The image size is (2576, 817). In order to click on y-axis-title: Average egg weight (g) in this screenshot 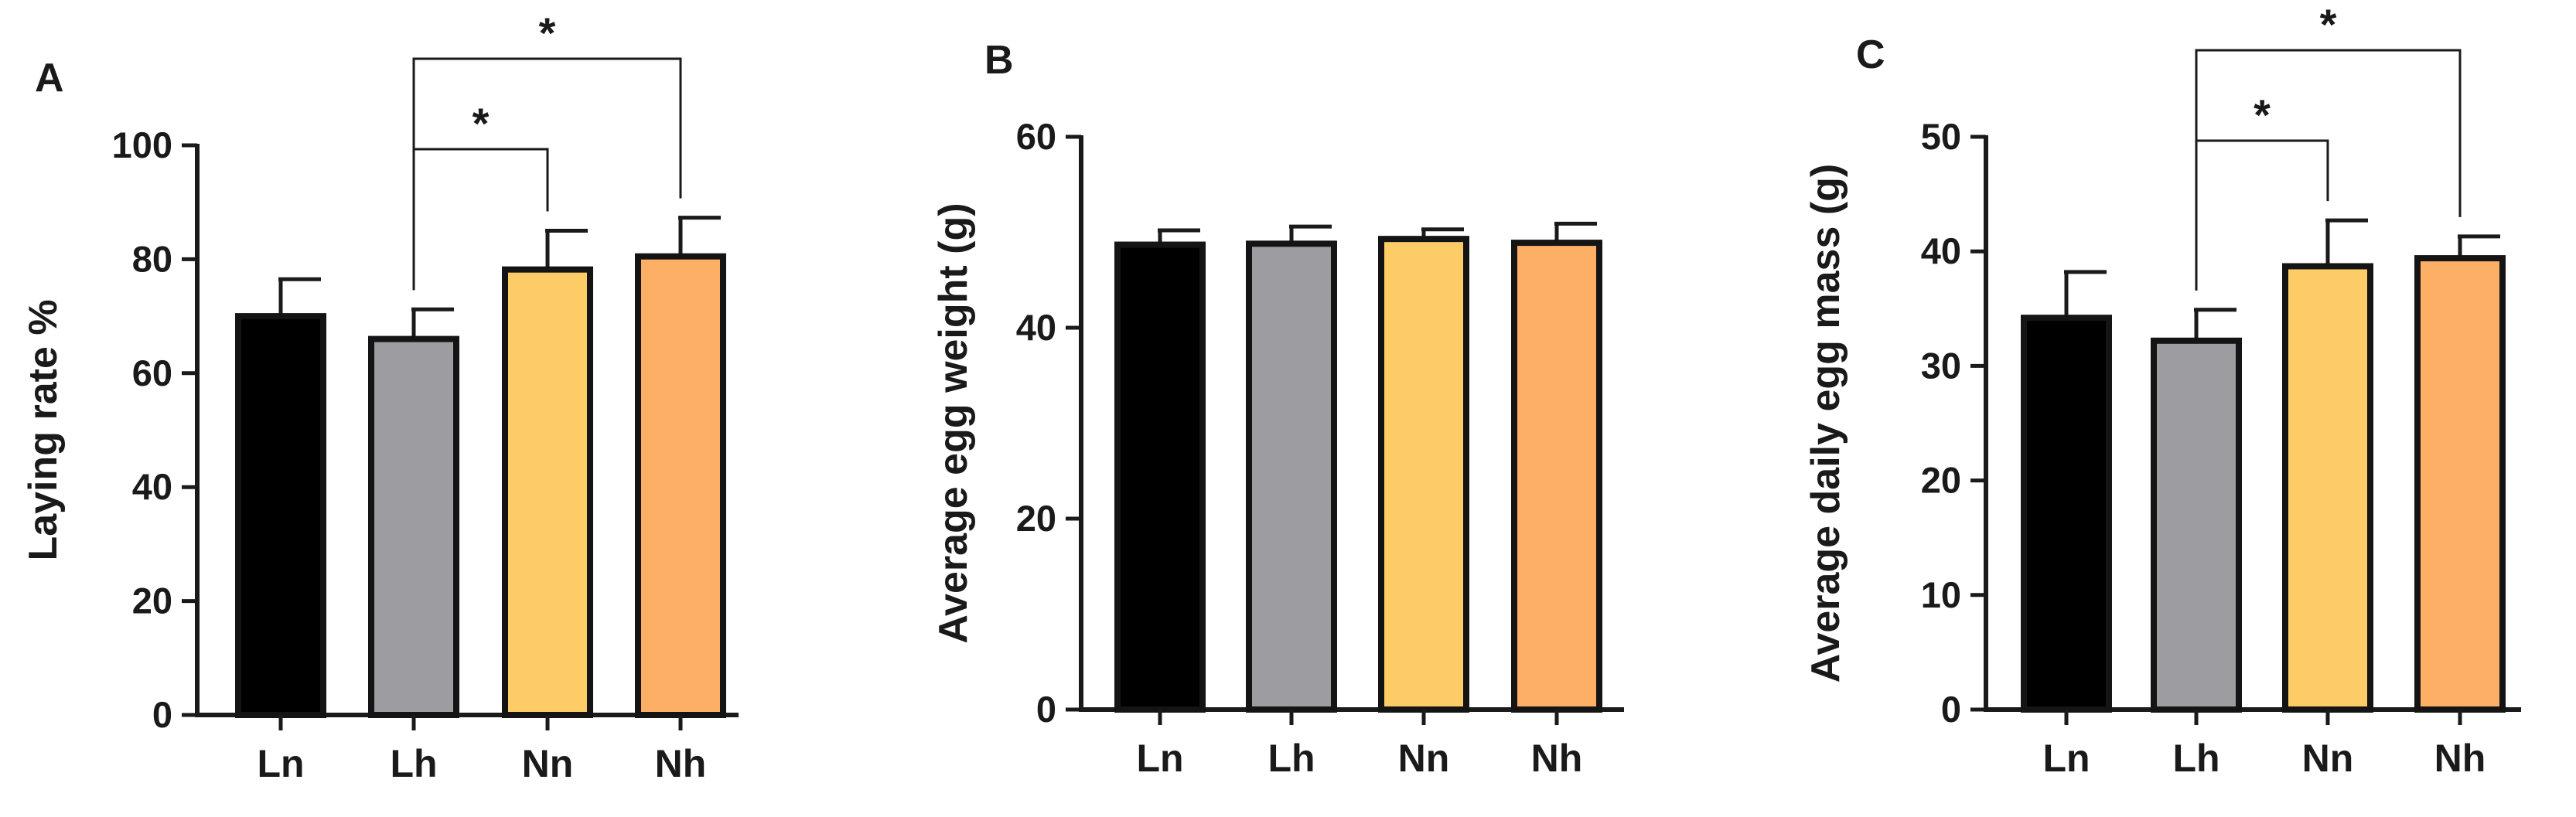, I will do `click(954, 423)`.